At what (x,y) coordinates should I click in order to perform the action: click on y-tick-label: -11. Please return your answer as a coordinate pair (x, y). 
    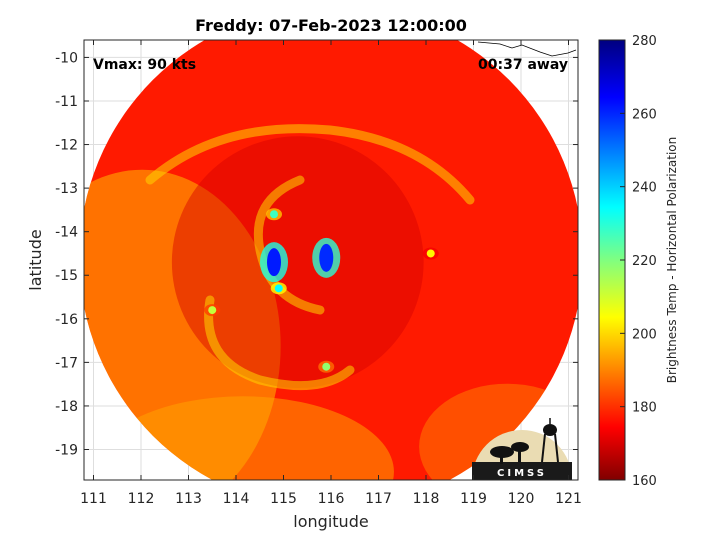
    Looking at the image, I should click on (66, 102).